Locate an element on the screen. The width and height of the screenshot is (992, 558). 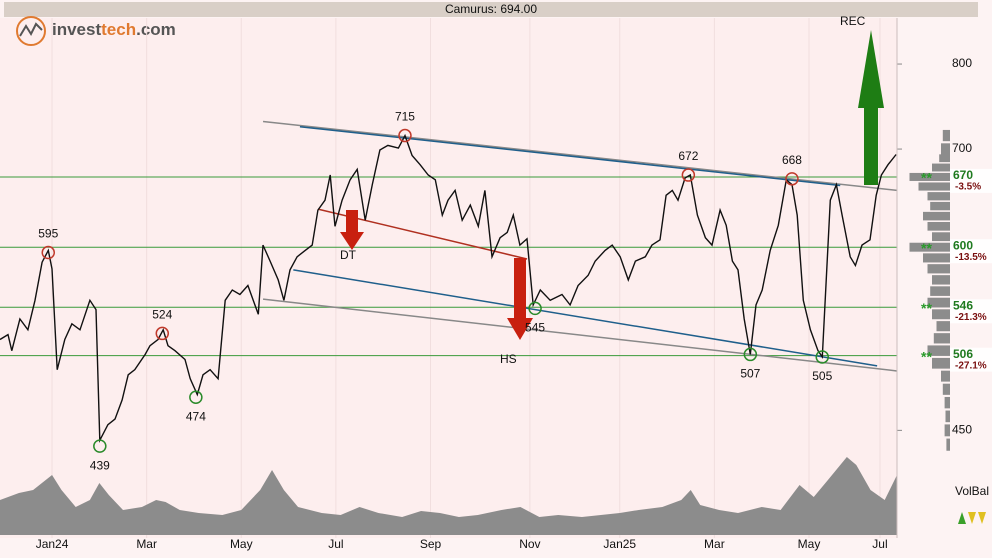
logo-part: invest is located at coordinates (76, 29).